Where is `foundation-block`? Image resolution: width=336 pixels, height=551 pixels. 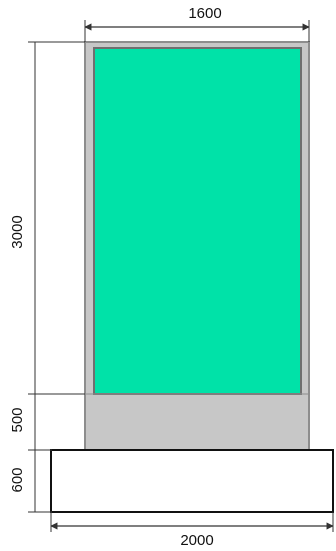 foundation-block is located at coordinates (192, 481).